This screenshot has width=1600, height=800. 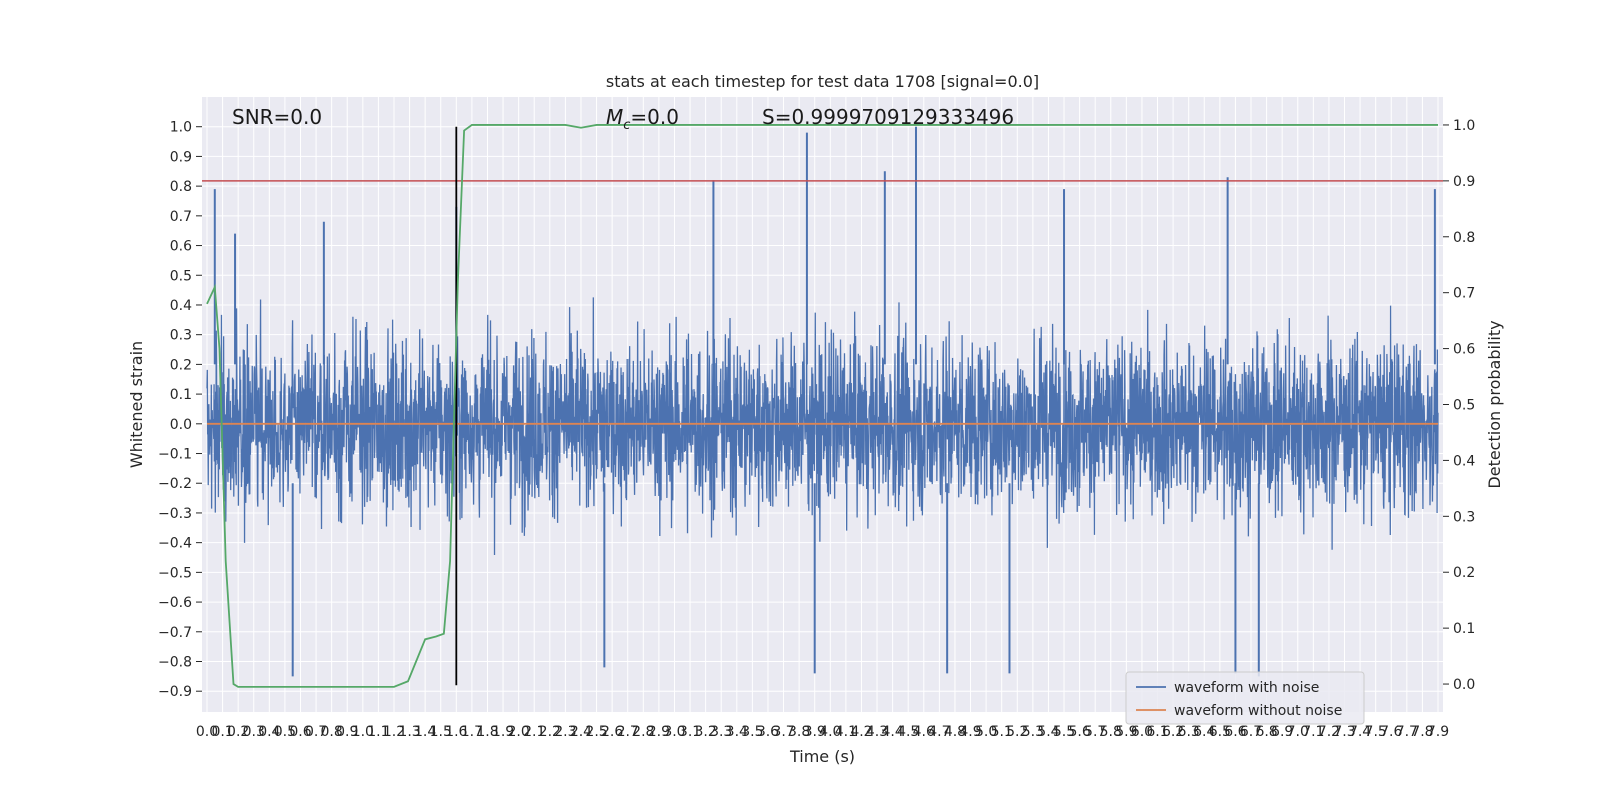 What do you see at coordinates (1142, 732) in the screenshot?
I see `x-tick-label: 6.0` at bounding box center [1142, 732].